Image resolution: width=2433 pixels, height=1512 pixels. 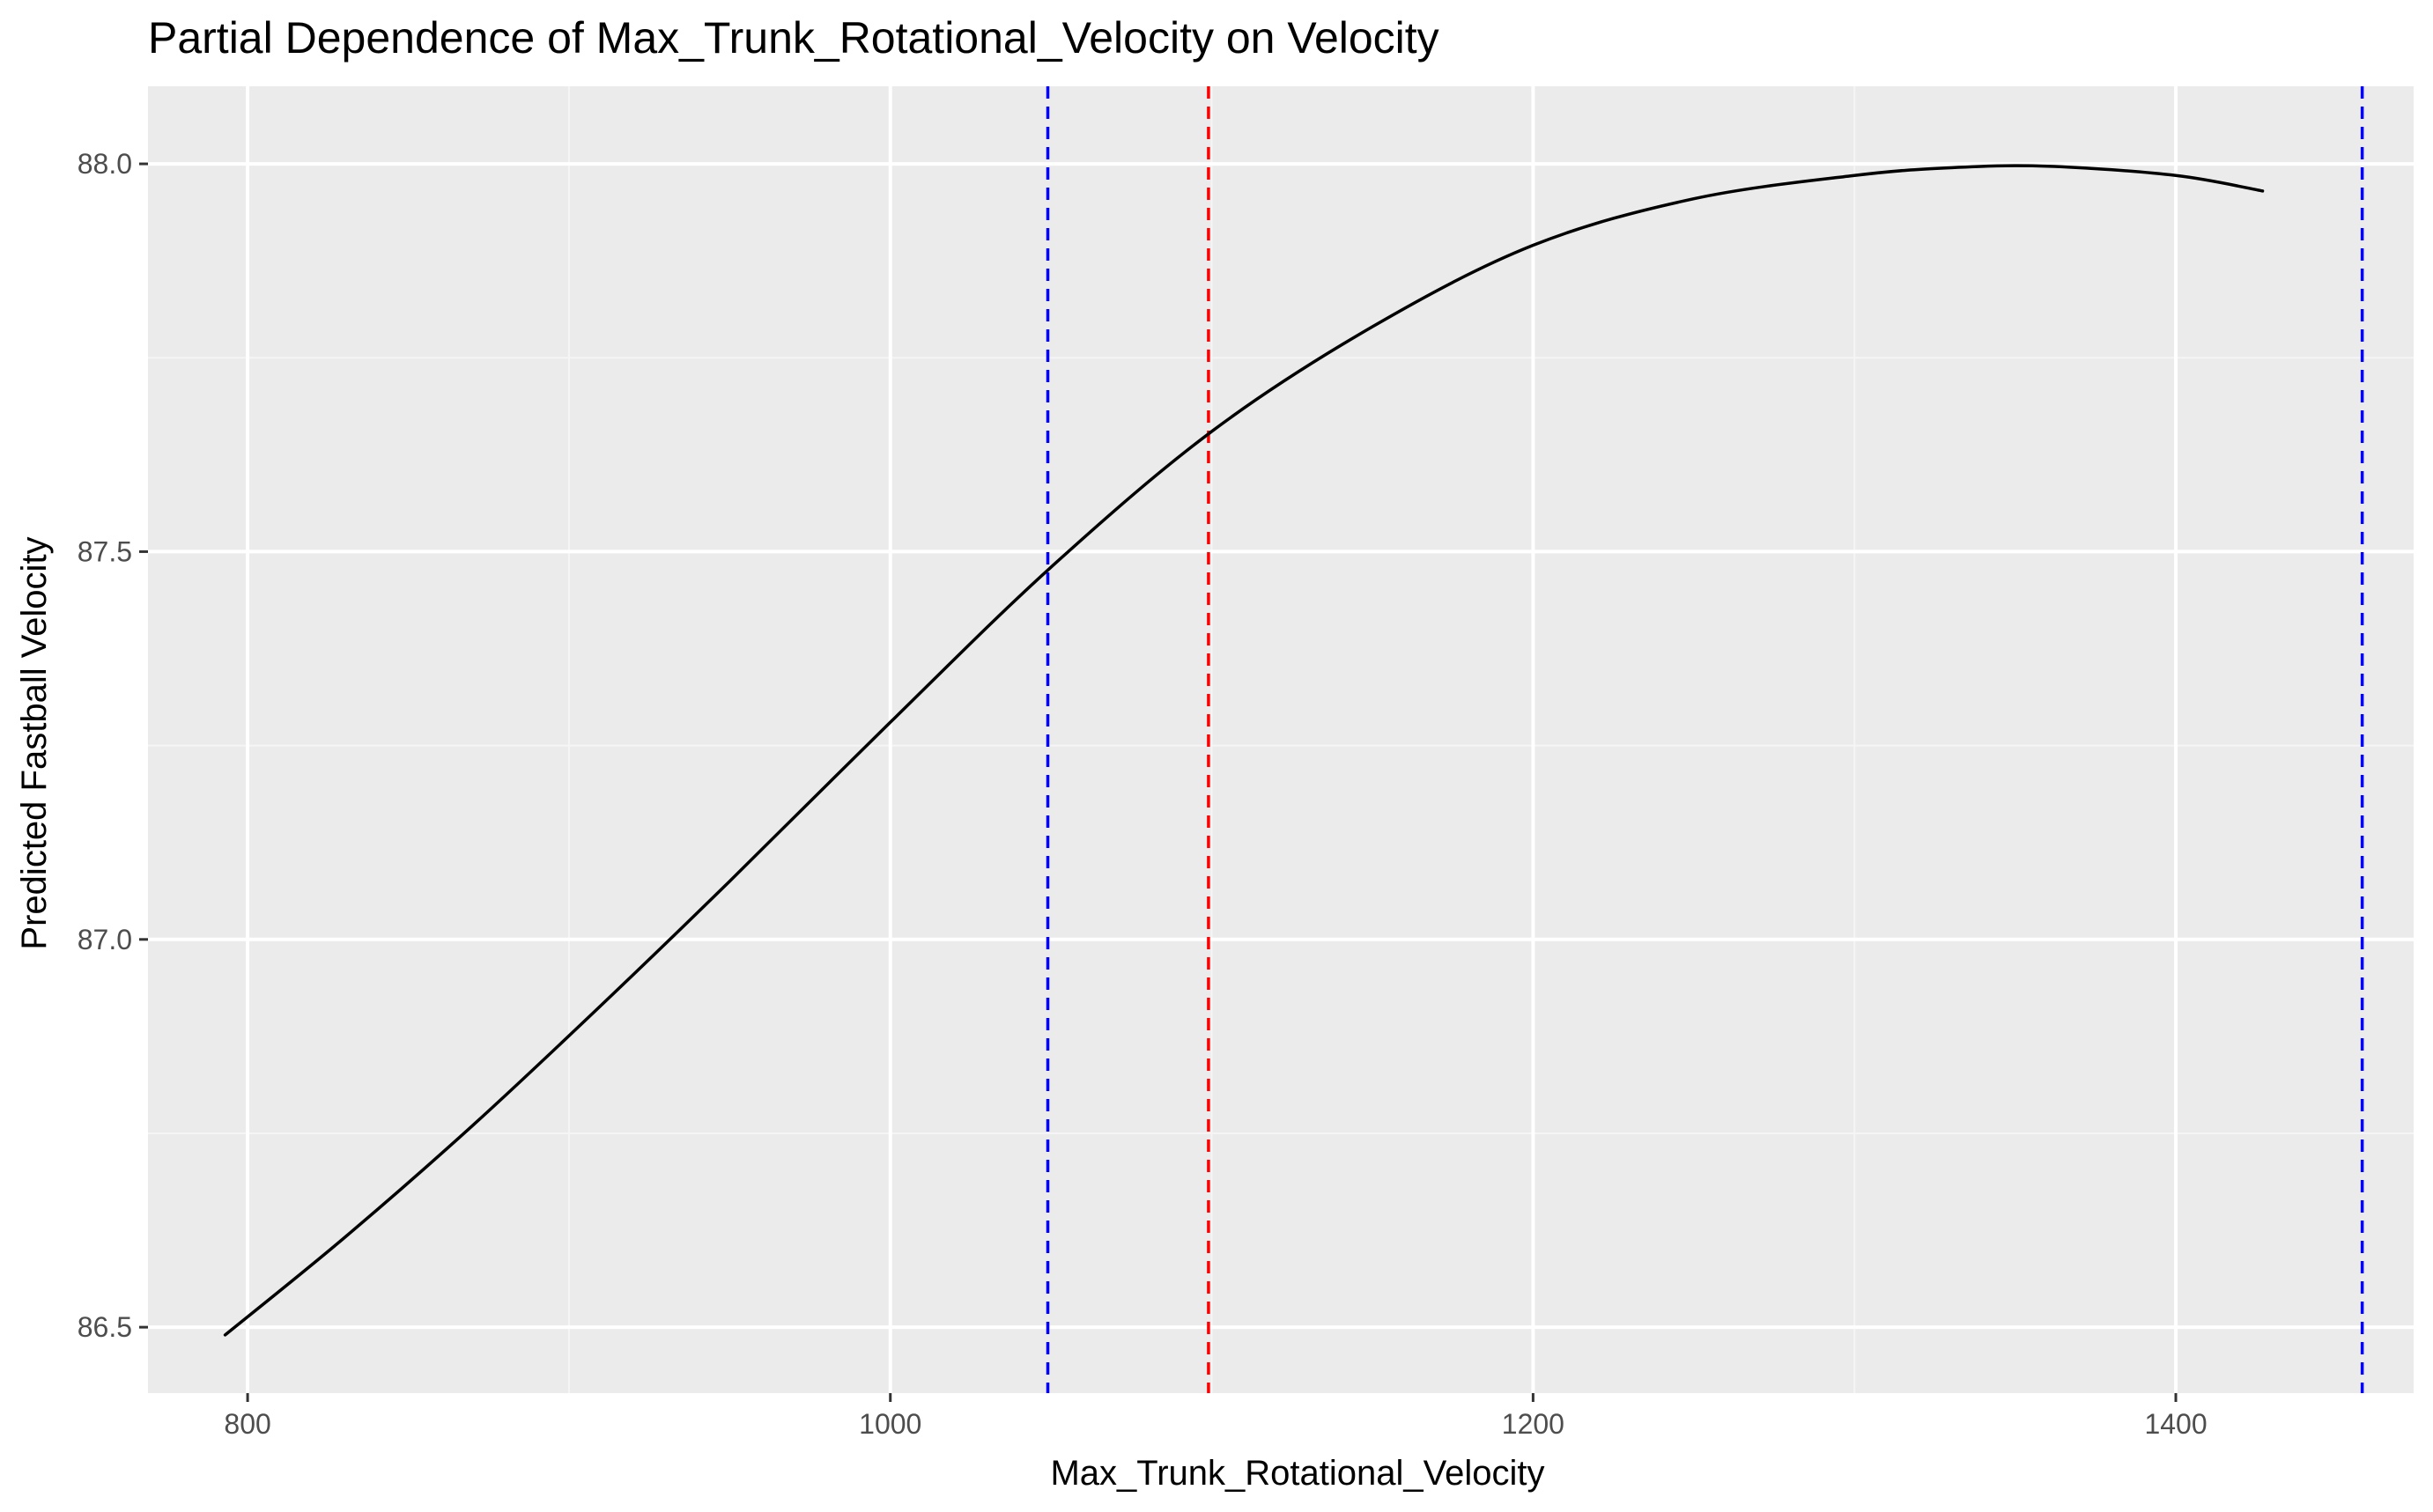 I want to click on x-tick-label: 1200, so click(x=1533, y=1424).